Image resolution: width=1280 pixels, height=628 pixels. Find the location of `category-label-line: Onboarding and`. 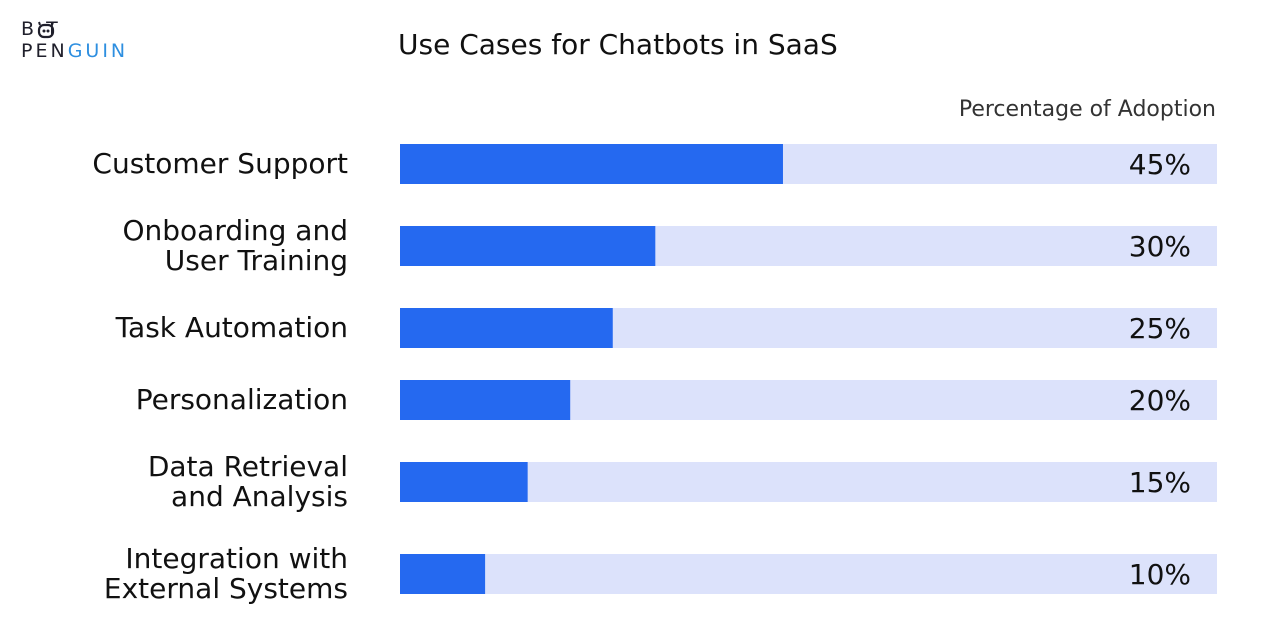

category-label-line: Onboarding and is located at coordinates (235, 230).